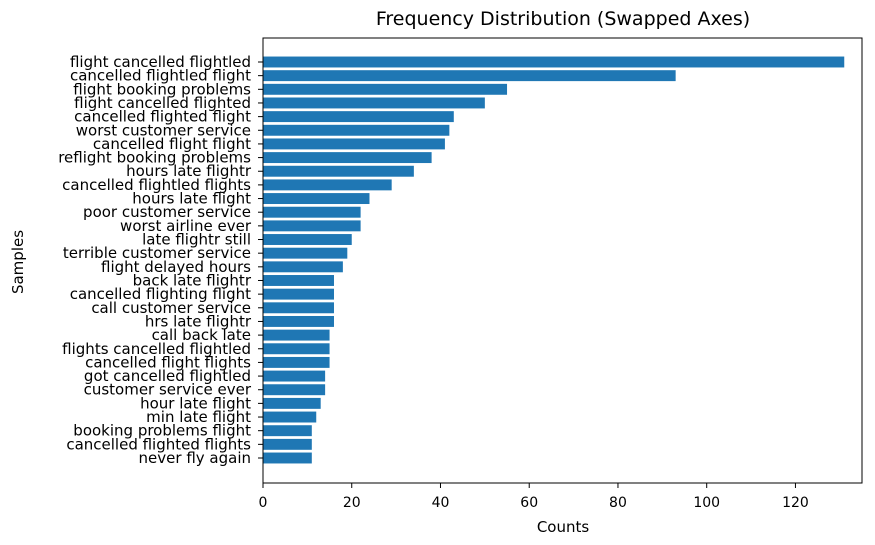  I want to click on y-tick-label: back late flightr, so click(192, 280).